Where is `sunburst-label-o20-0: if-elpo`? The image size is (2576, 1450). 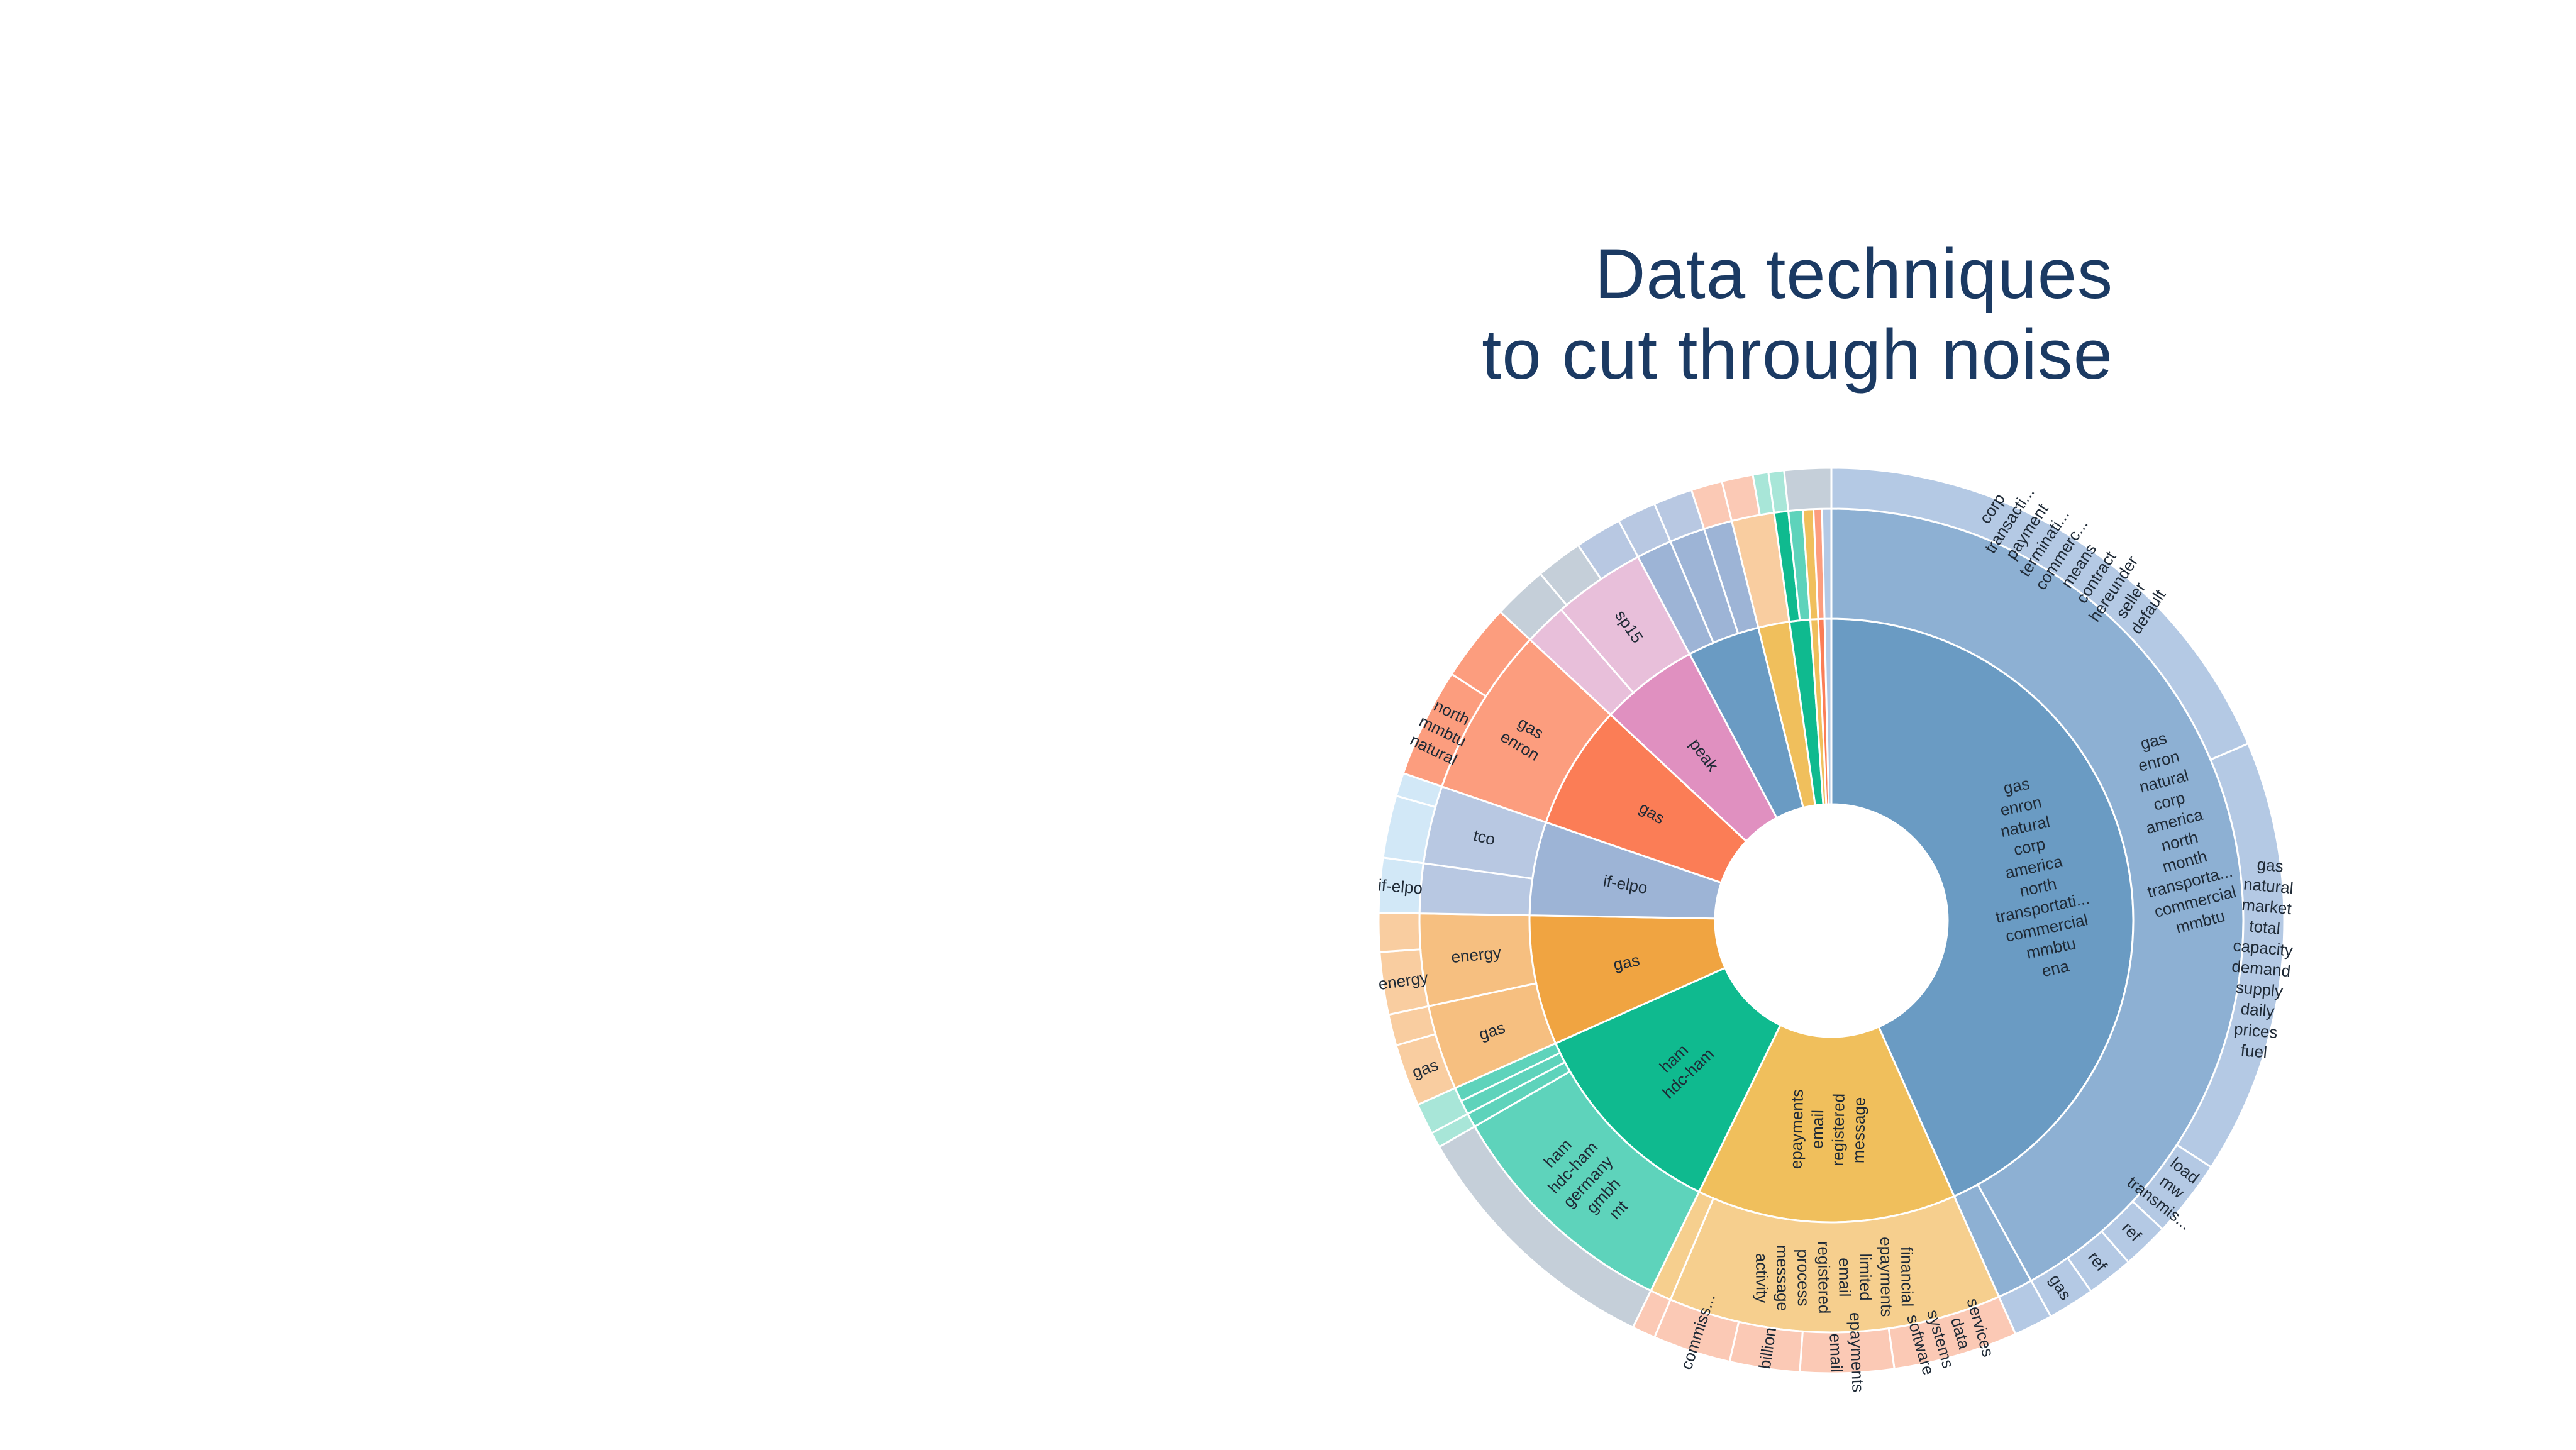
sunburst-label-o20-0: if-elpo is located at coordinates (1400, 886).